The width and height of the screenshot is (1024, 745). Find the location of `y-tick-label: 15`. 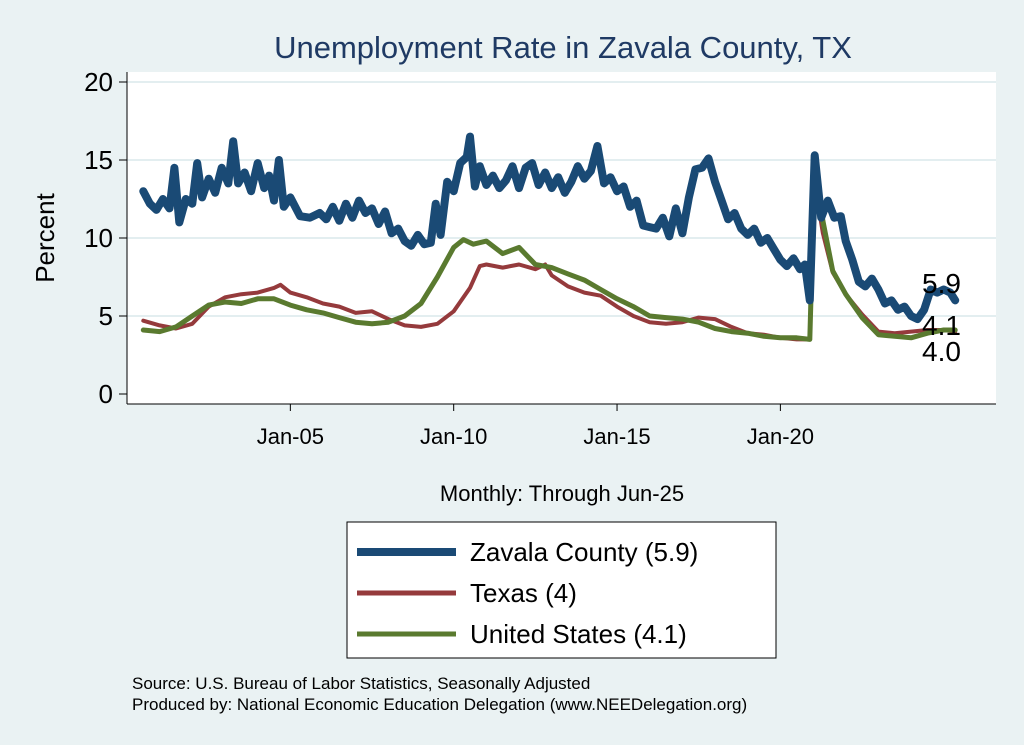

y-tick-label: 15 is located at coordinates (98, 160).